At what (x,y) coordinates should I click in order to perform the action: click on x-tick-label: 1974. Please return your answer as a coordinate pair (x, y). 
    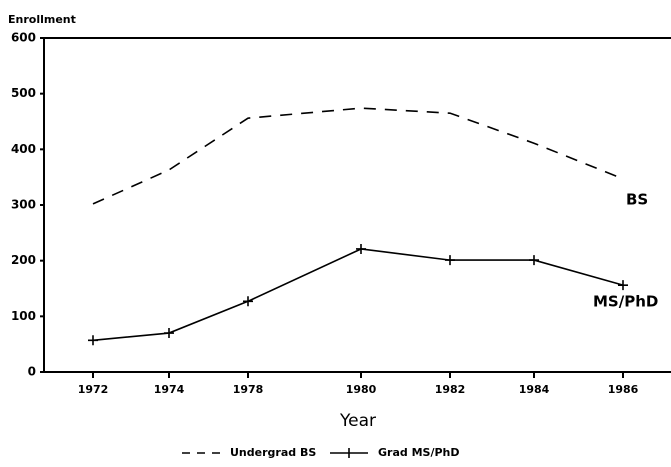
    Looking at the image, I should click on (169, 389).